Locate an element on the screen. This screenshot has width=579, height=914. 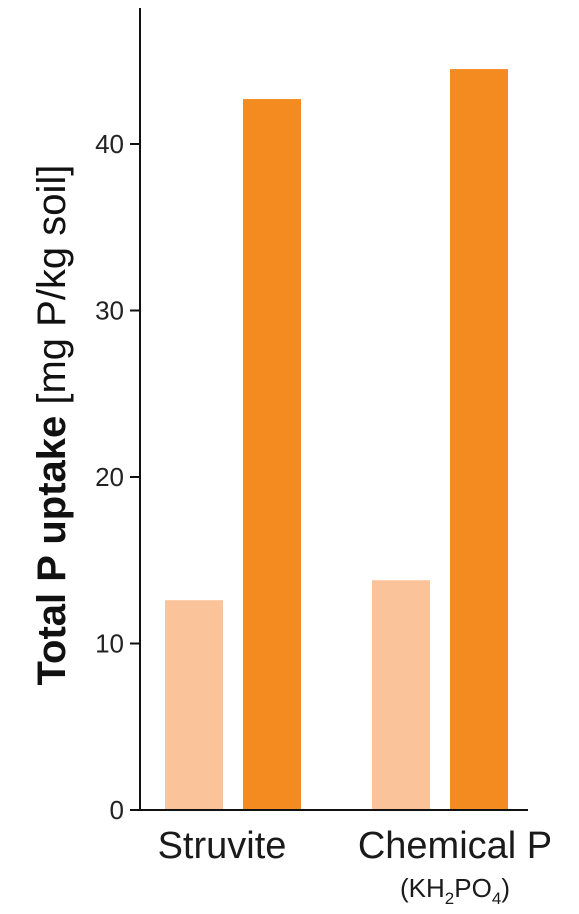
x-category-label: Chemical P is located at coordinates (455, 846).